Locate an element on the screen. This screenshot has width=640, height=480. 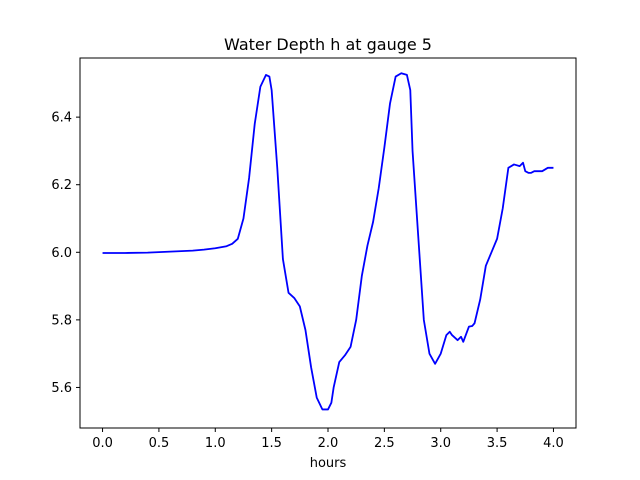
y-tick-label: 5.8 is located at coordinates (61, 320).